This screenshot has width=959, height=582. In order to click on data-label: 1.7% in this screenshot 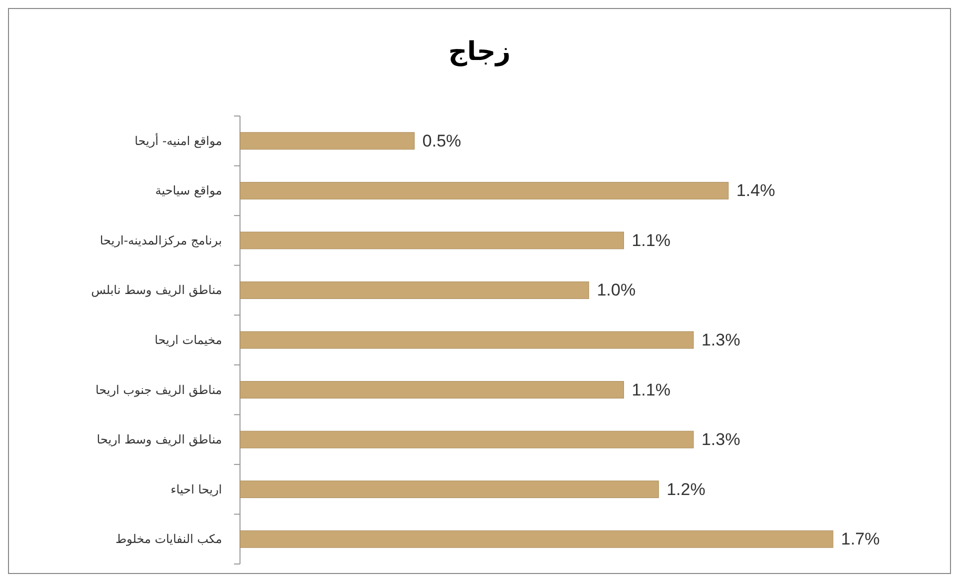, I will do `click(860, 539)`.